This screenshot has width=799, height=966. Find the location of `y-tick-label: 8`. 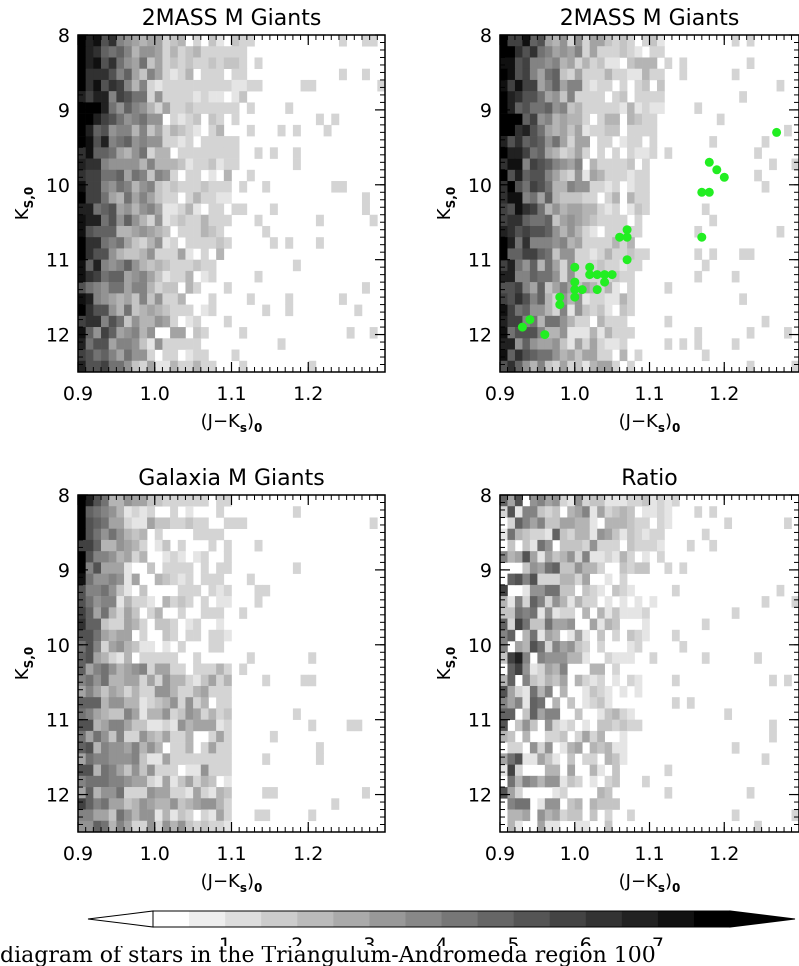

y-tick-label: 8 is located at coordinates (486, 36).